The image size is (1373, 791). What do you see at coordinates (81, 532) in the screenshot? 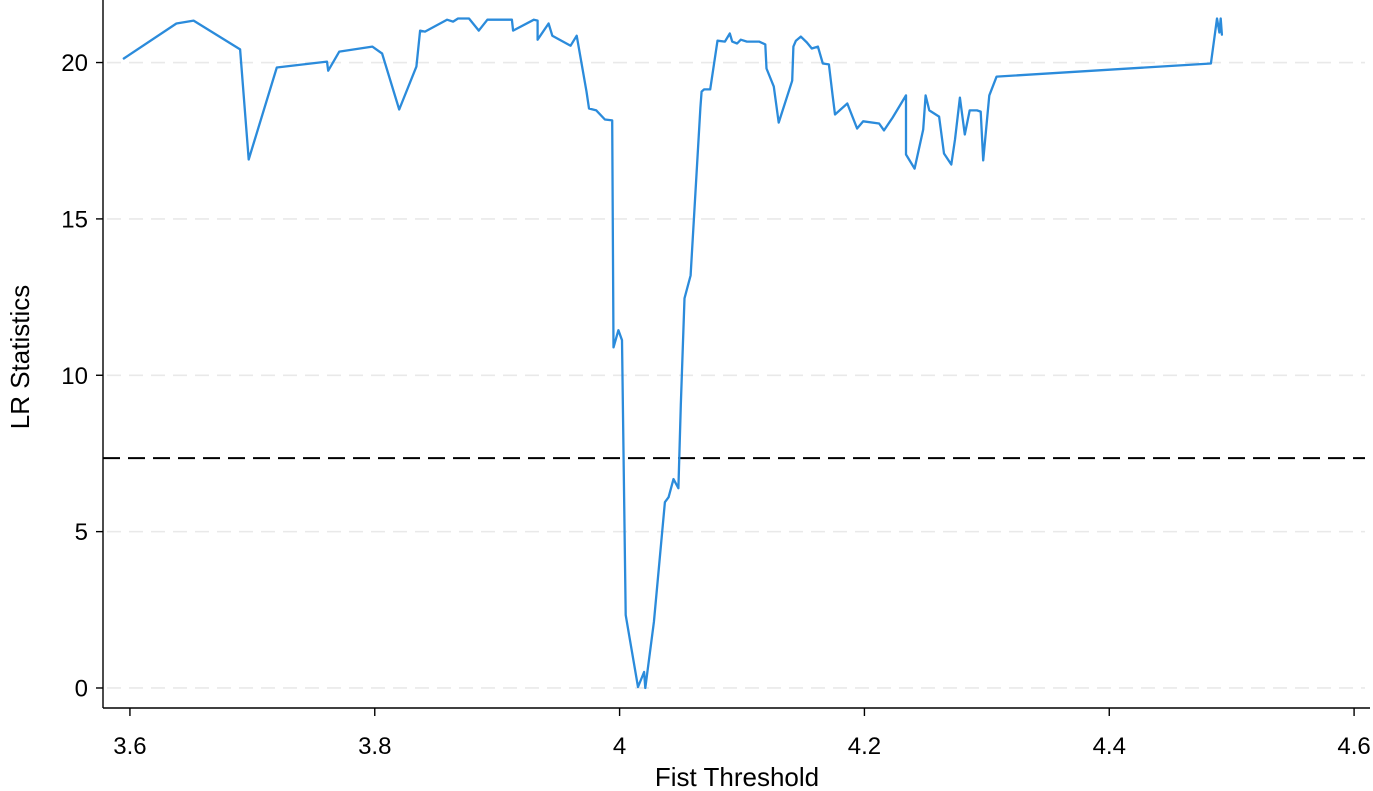
I see `y-tick-label: 5` at bounding box center [81, 532].